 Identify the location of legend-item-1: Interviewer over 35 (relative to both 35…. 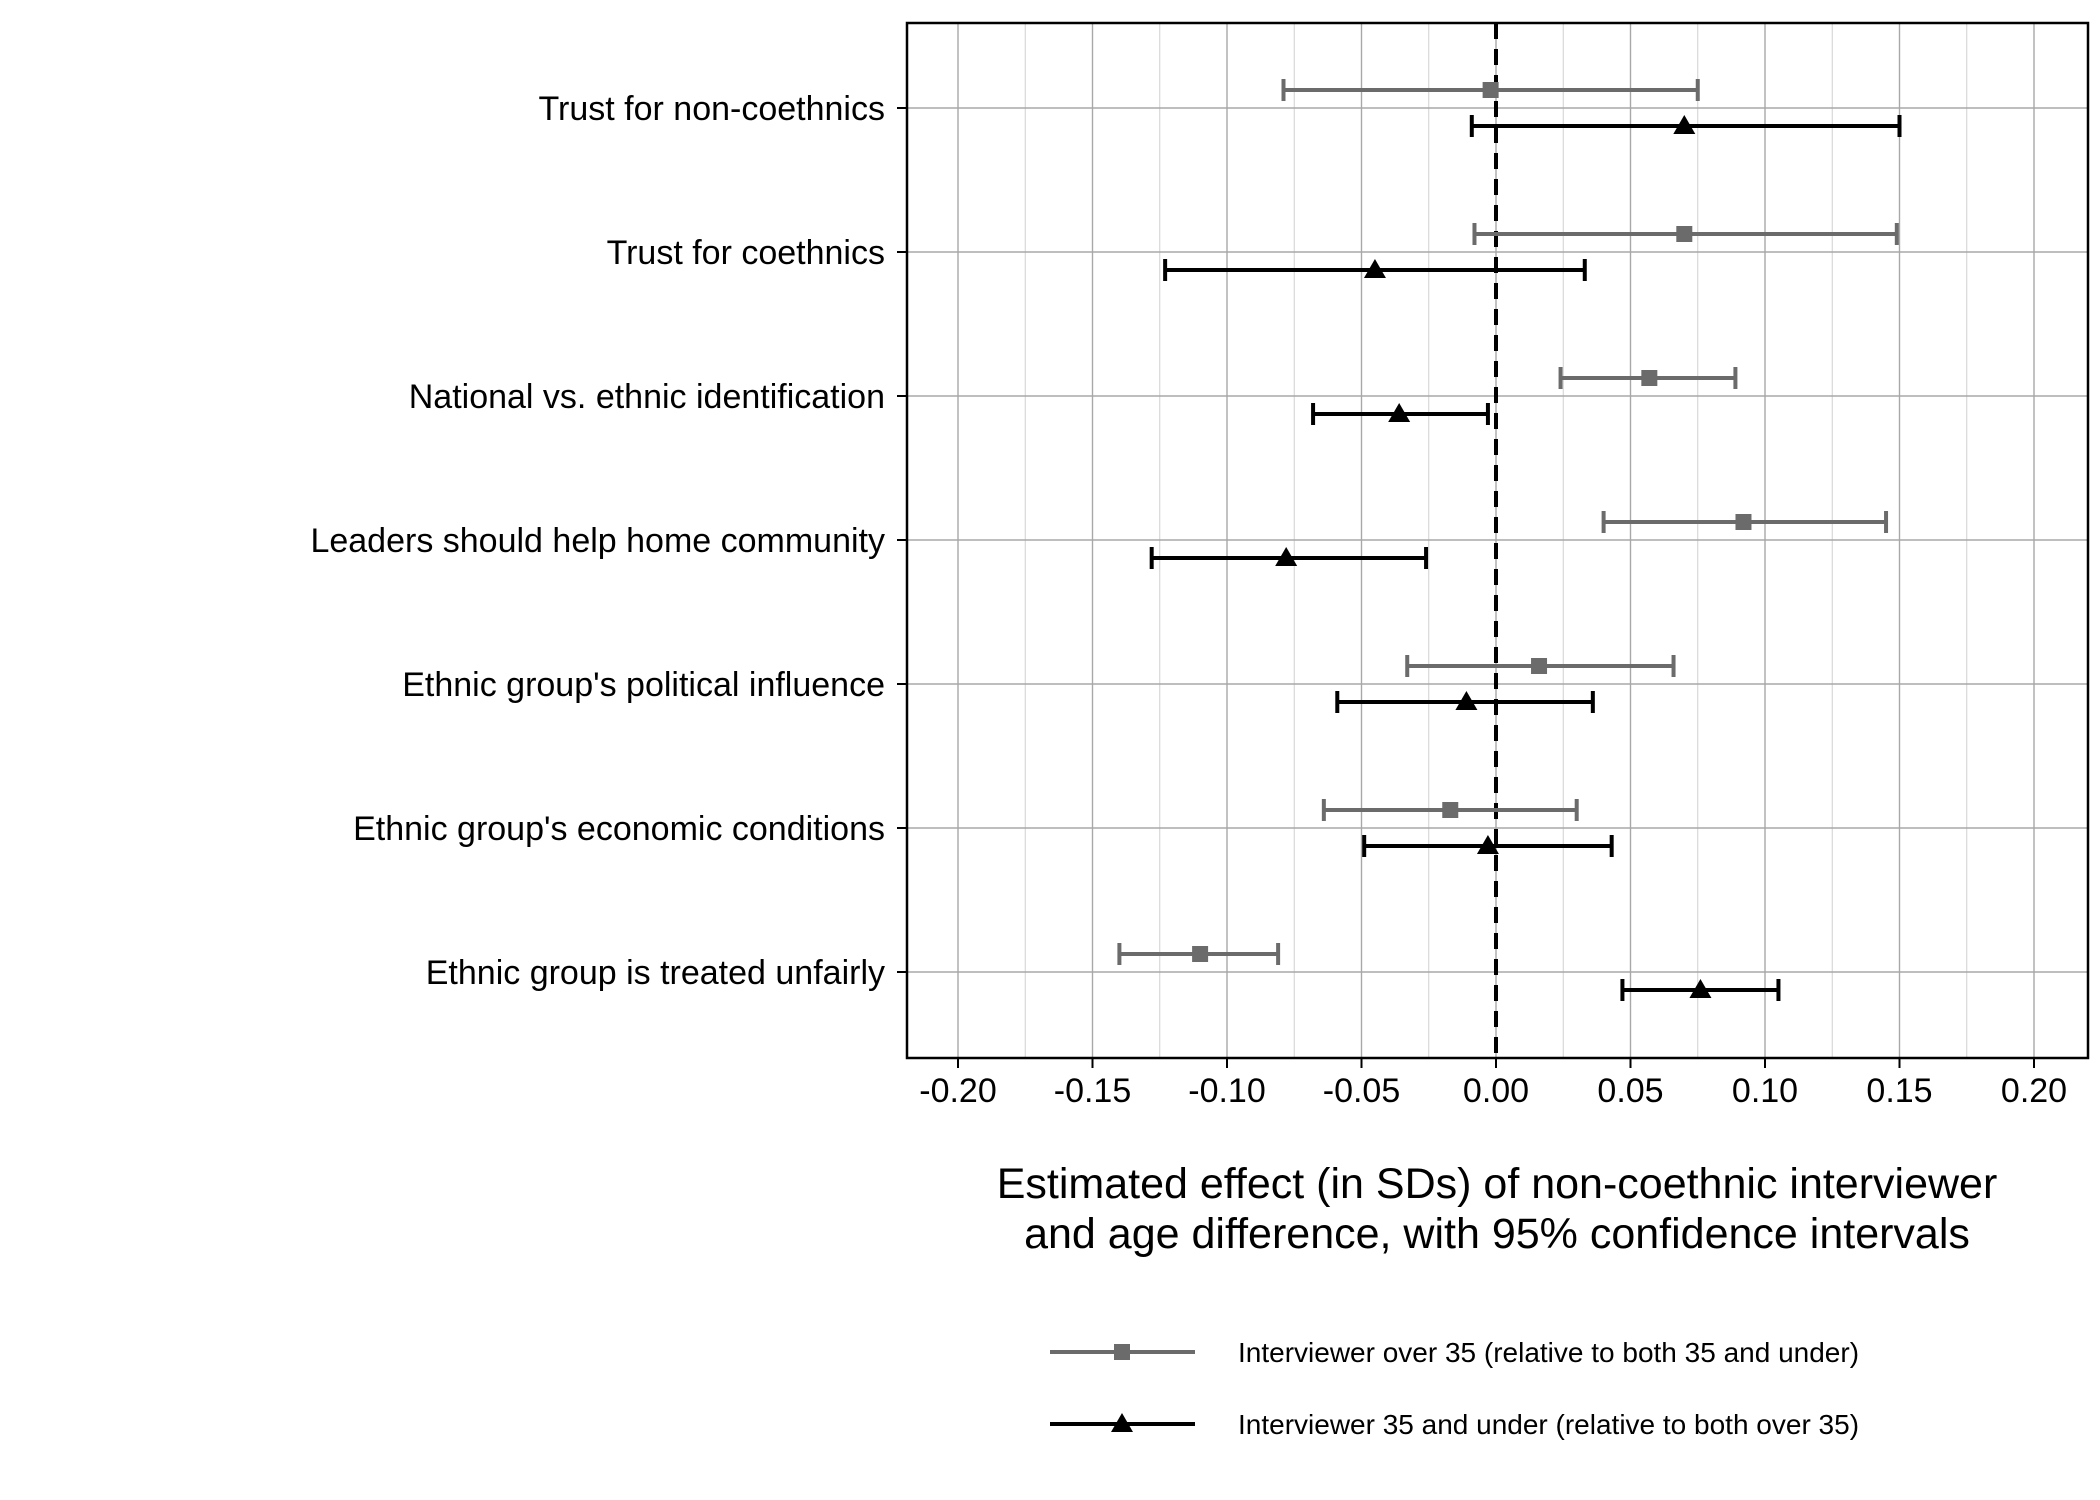
(1454, 1352).